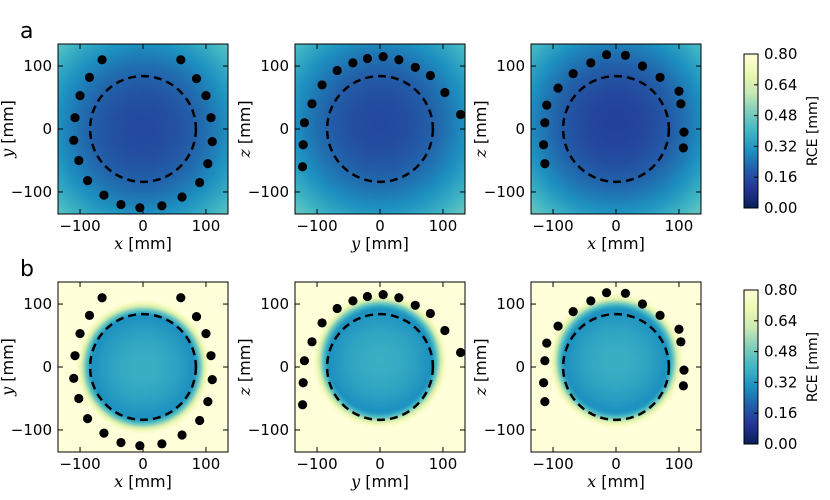  Describe the element at coordinates (616, 243) in the screenshot. I see `x-axis-label: x [mm]` at that location.